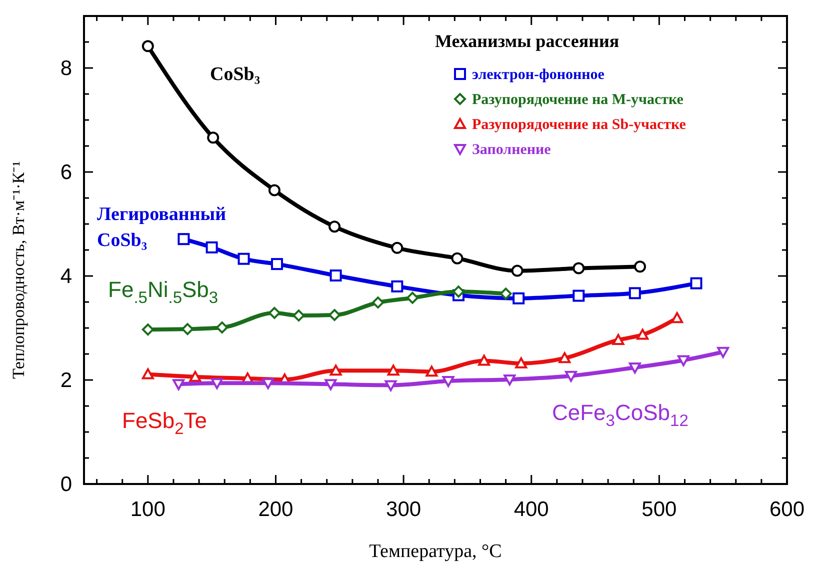 The width and height of the screenshot is (814, 565). What do you see at coordinates (787, 509) in the screenshot?
I see `x-tick-label: 600` at bounding box center [787, 509].